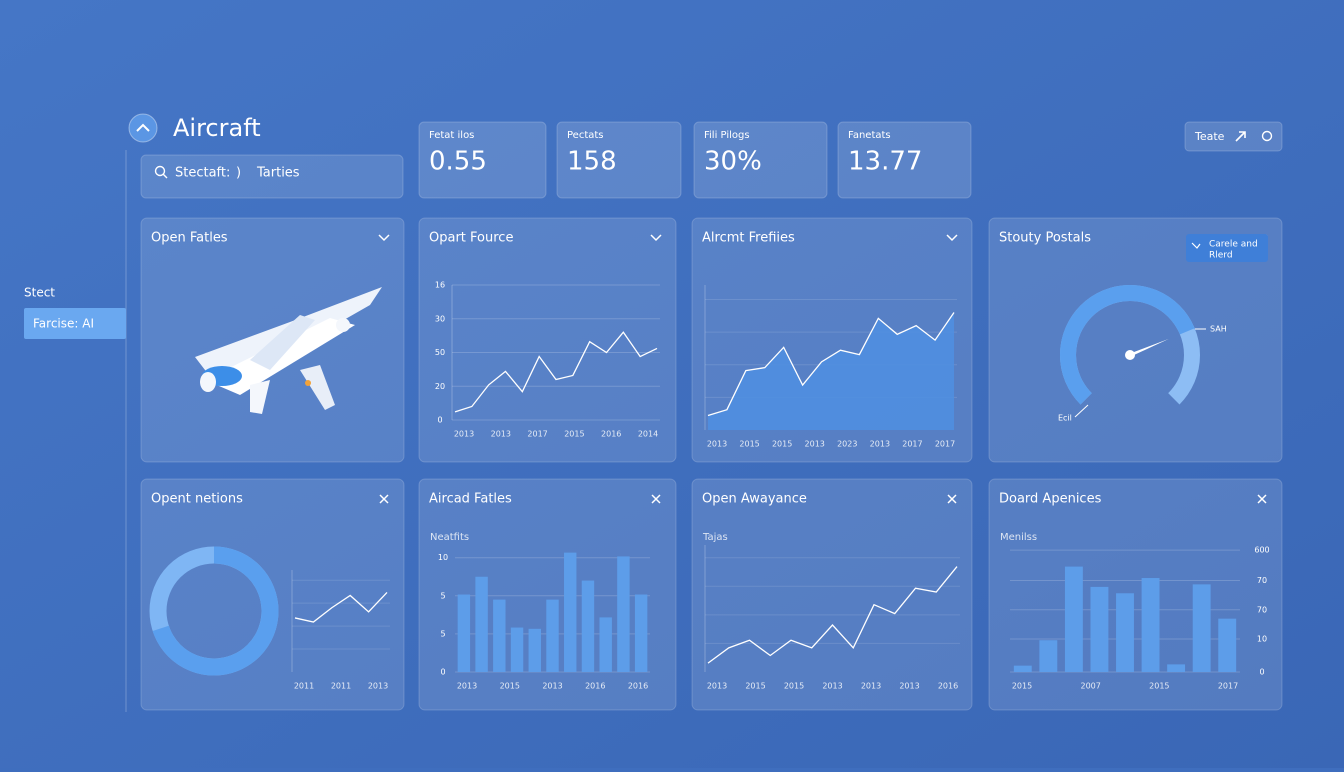 This screenshot has height=772, width=1344. Describe the element at coordinates (1045, 238) in the screenshot. I see `panel-title: Stouty Postals` at that location.